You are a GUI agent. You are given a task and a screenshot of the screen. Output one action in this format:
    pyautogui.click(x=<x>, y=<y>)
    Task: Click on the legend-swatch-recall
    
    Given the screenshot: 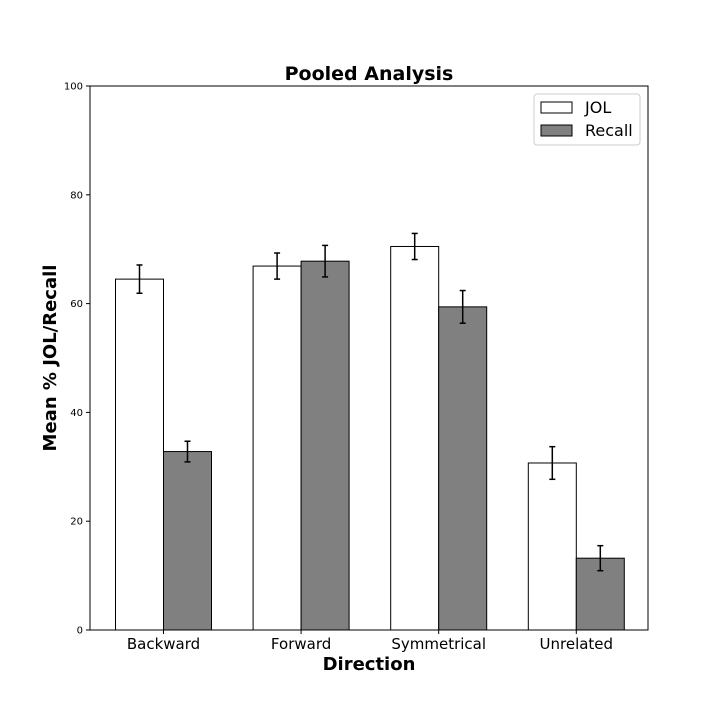 What is the action you would take?
    pyautogui.click(x=556, y=130)
    